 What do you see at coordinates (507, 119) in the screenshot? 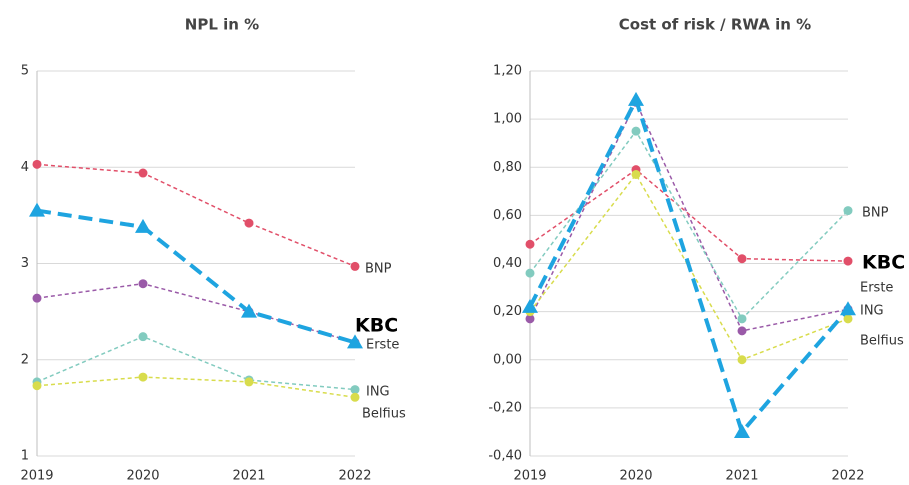
I see `y-tick-label: 1,00` at bounding box center [507, 119].